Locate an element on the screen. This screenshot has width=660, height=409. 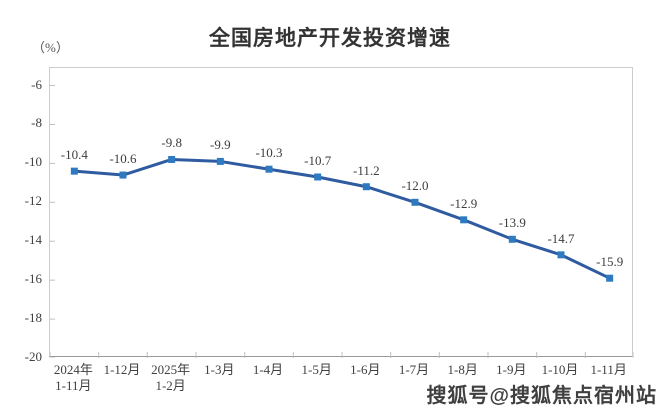
data-label: -9.8 is located at coordinates (171, 143).